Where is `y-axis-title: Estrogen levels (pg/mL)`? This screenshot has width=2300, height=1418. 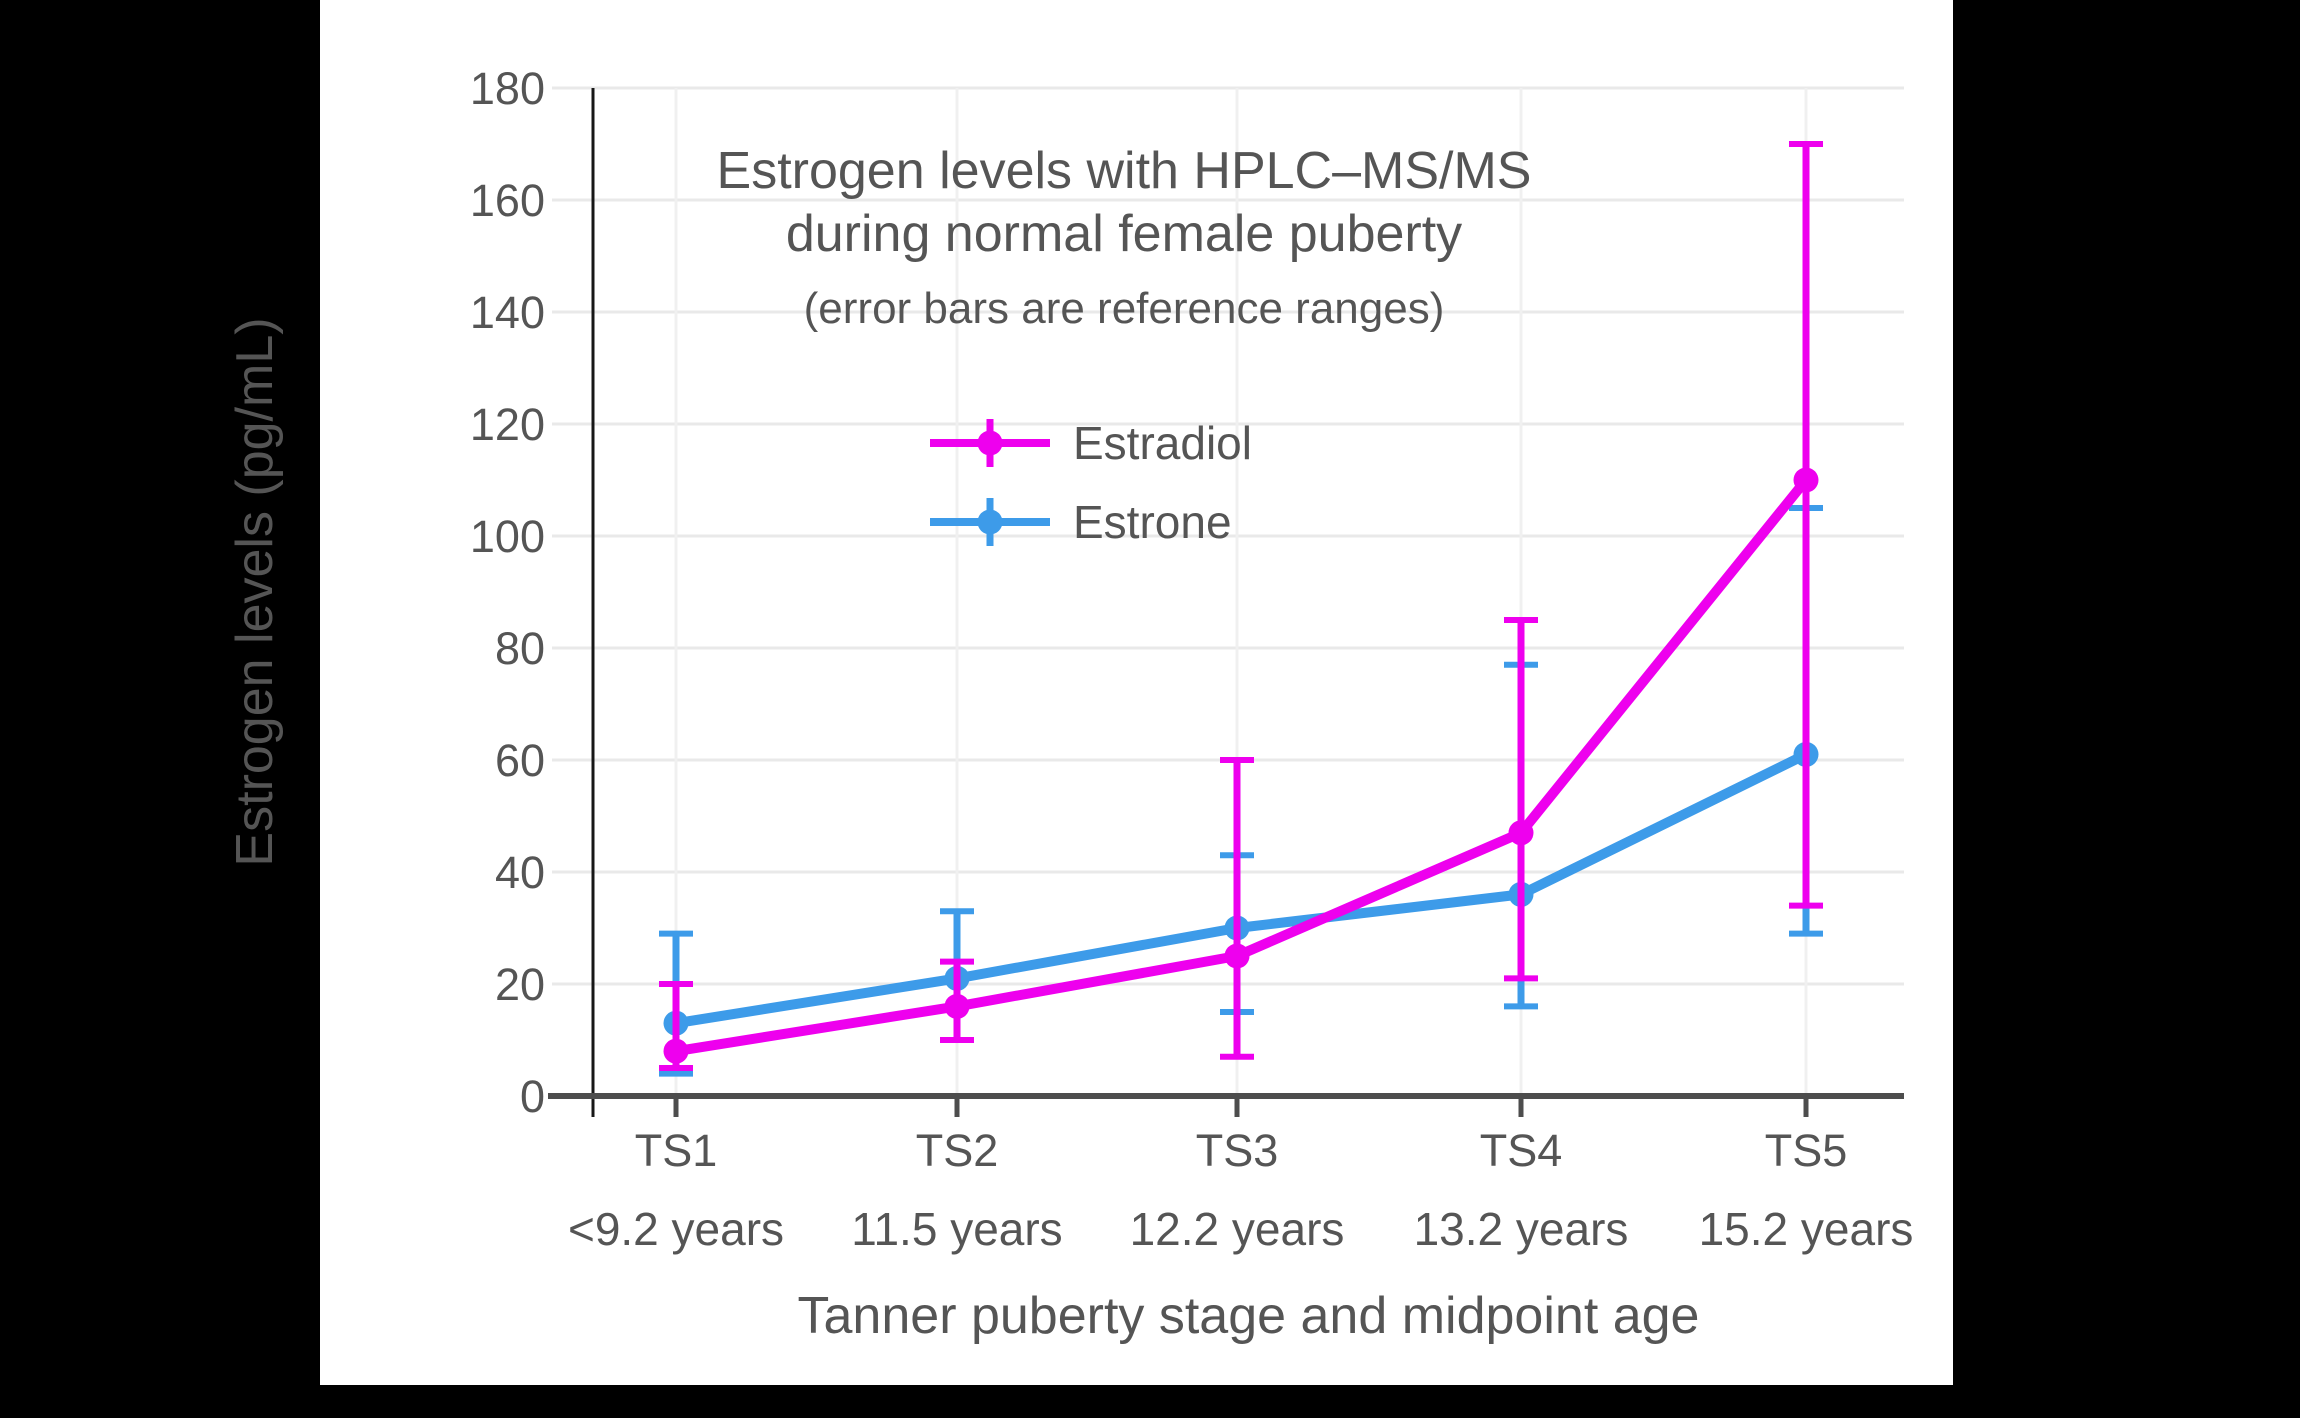
y-axis-title: Estrogen levels (pg/mL) is located at coordinates (255, 591).